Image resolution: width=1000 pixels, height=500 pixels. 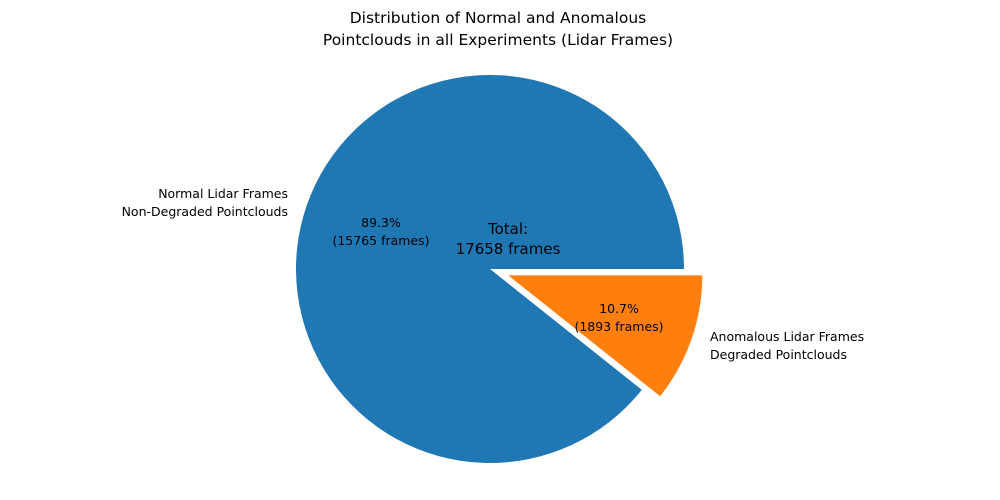 What do you see at coordinates (498, 18) in the screenshot?
I see `chart-title-line1: Distribution of Normal and Anomalous` at bounding box center [498, 18].